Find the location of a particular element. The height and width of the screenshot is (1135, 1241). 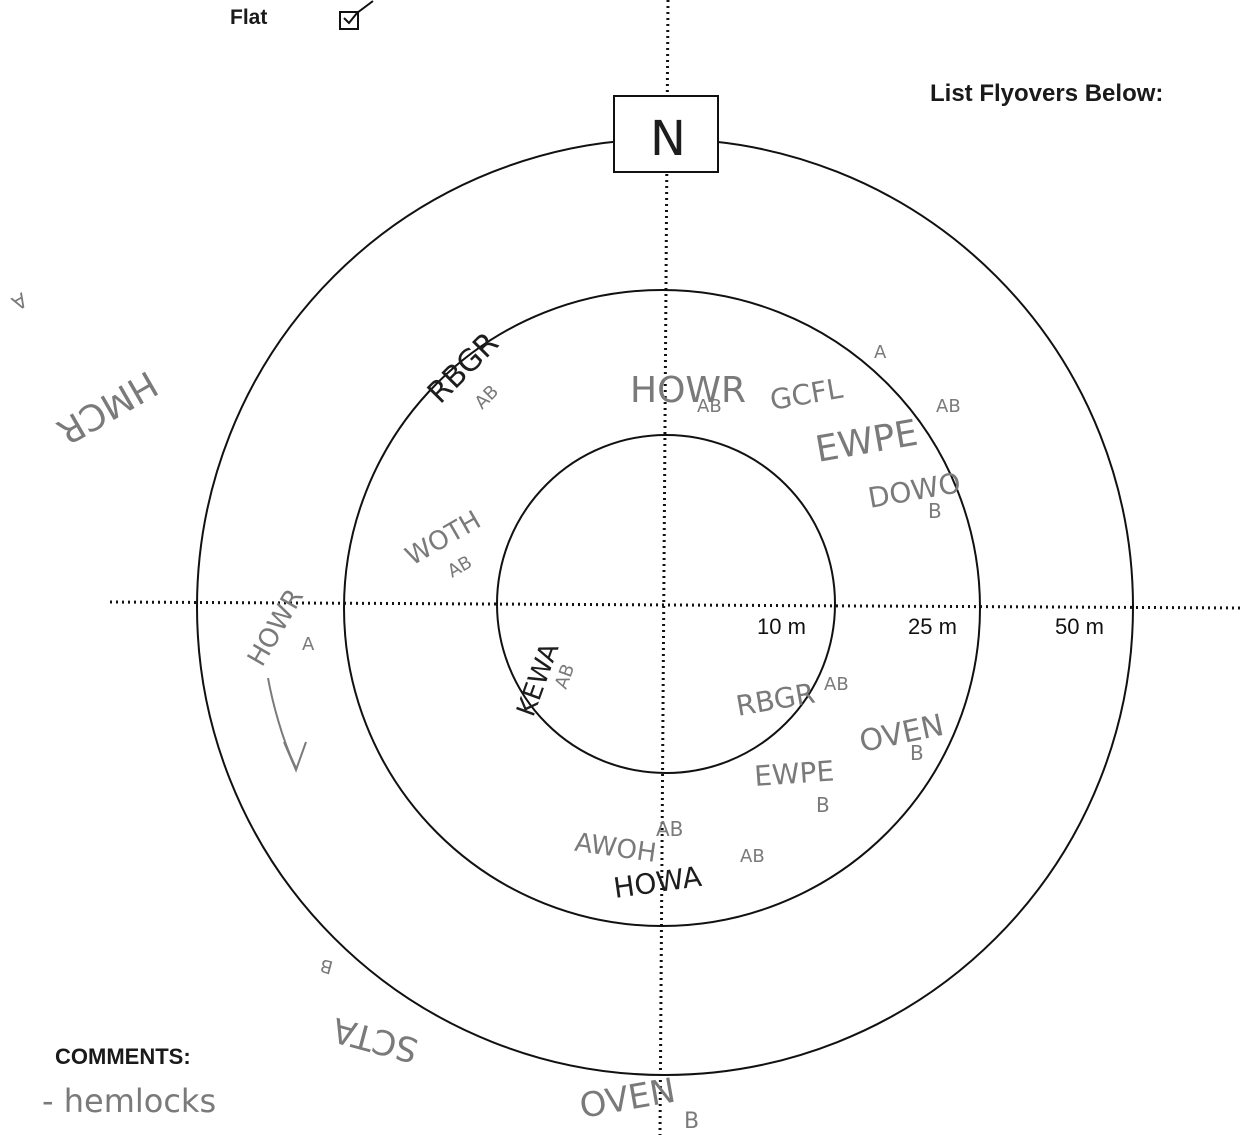

entry-ewpe-2: EWPE B is located at coordinates (794, 785).